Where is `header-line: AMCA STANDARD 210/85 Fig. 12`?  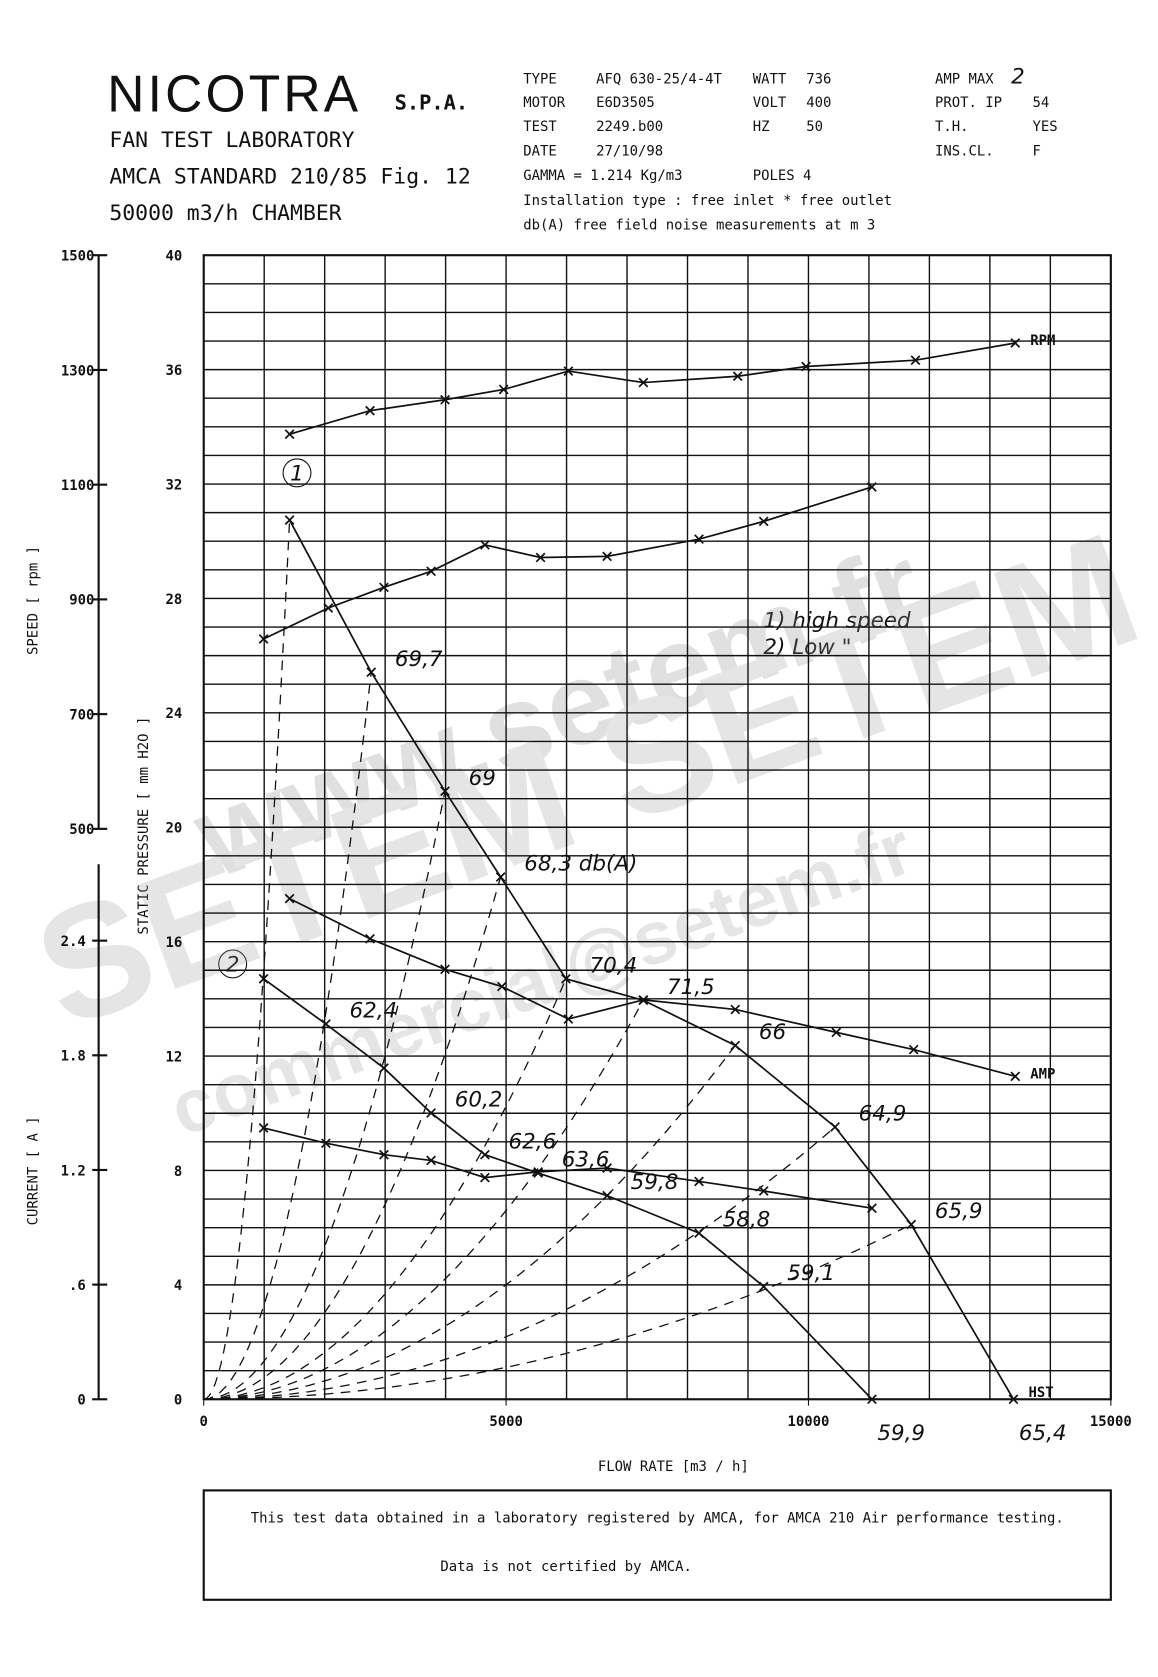
header-line: AMCA STANDARD 210/85 Fig. 12 is located at coordinates (289, 176).